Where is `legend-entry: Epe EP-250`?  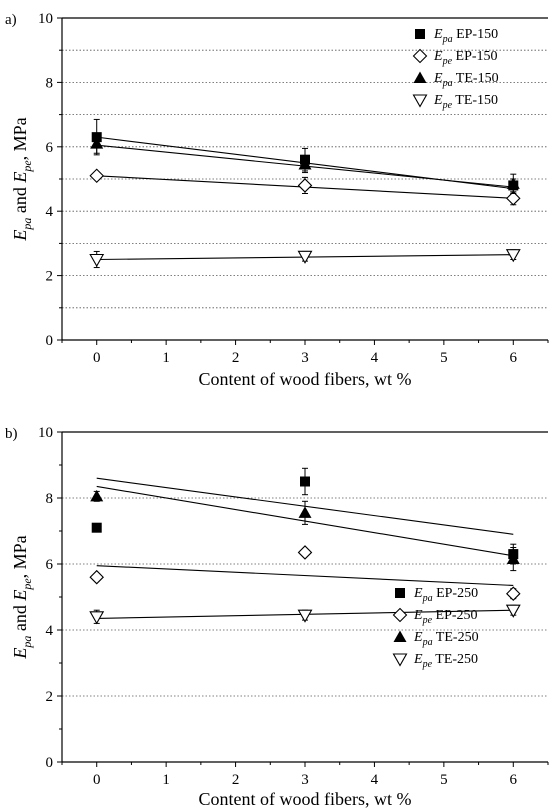
legend-entry: Epe EP-250 is located at coordinates (435, 616).